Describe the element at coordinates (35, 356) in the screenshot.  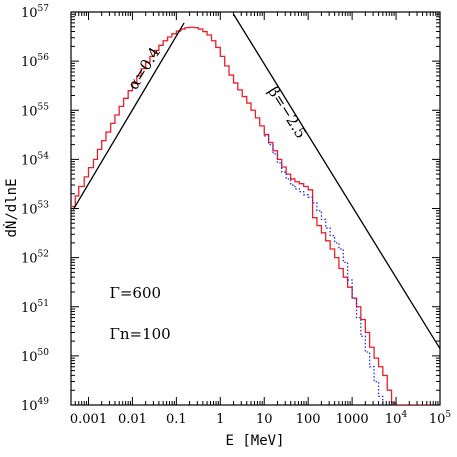
I see `y-tick-label-1: 1050` at that location.